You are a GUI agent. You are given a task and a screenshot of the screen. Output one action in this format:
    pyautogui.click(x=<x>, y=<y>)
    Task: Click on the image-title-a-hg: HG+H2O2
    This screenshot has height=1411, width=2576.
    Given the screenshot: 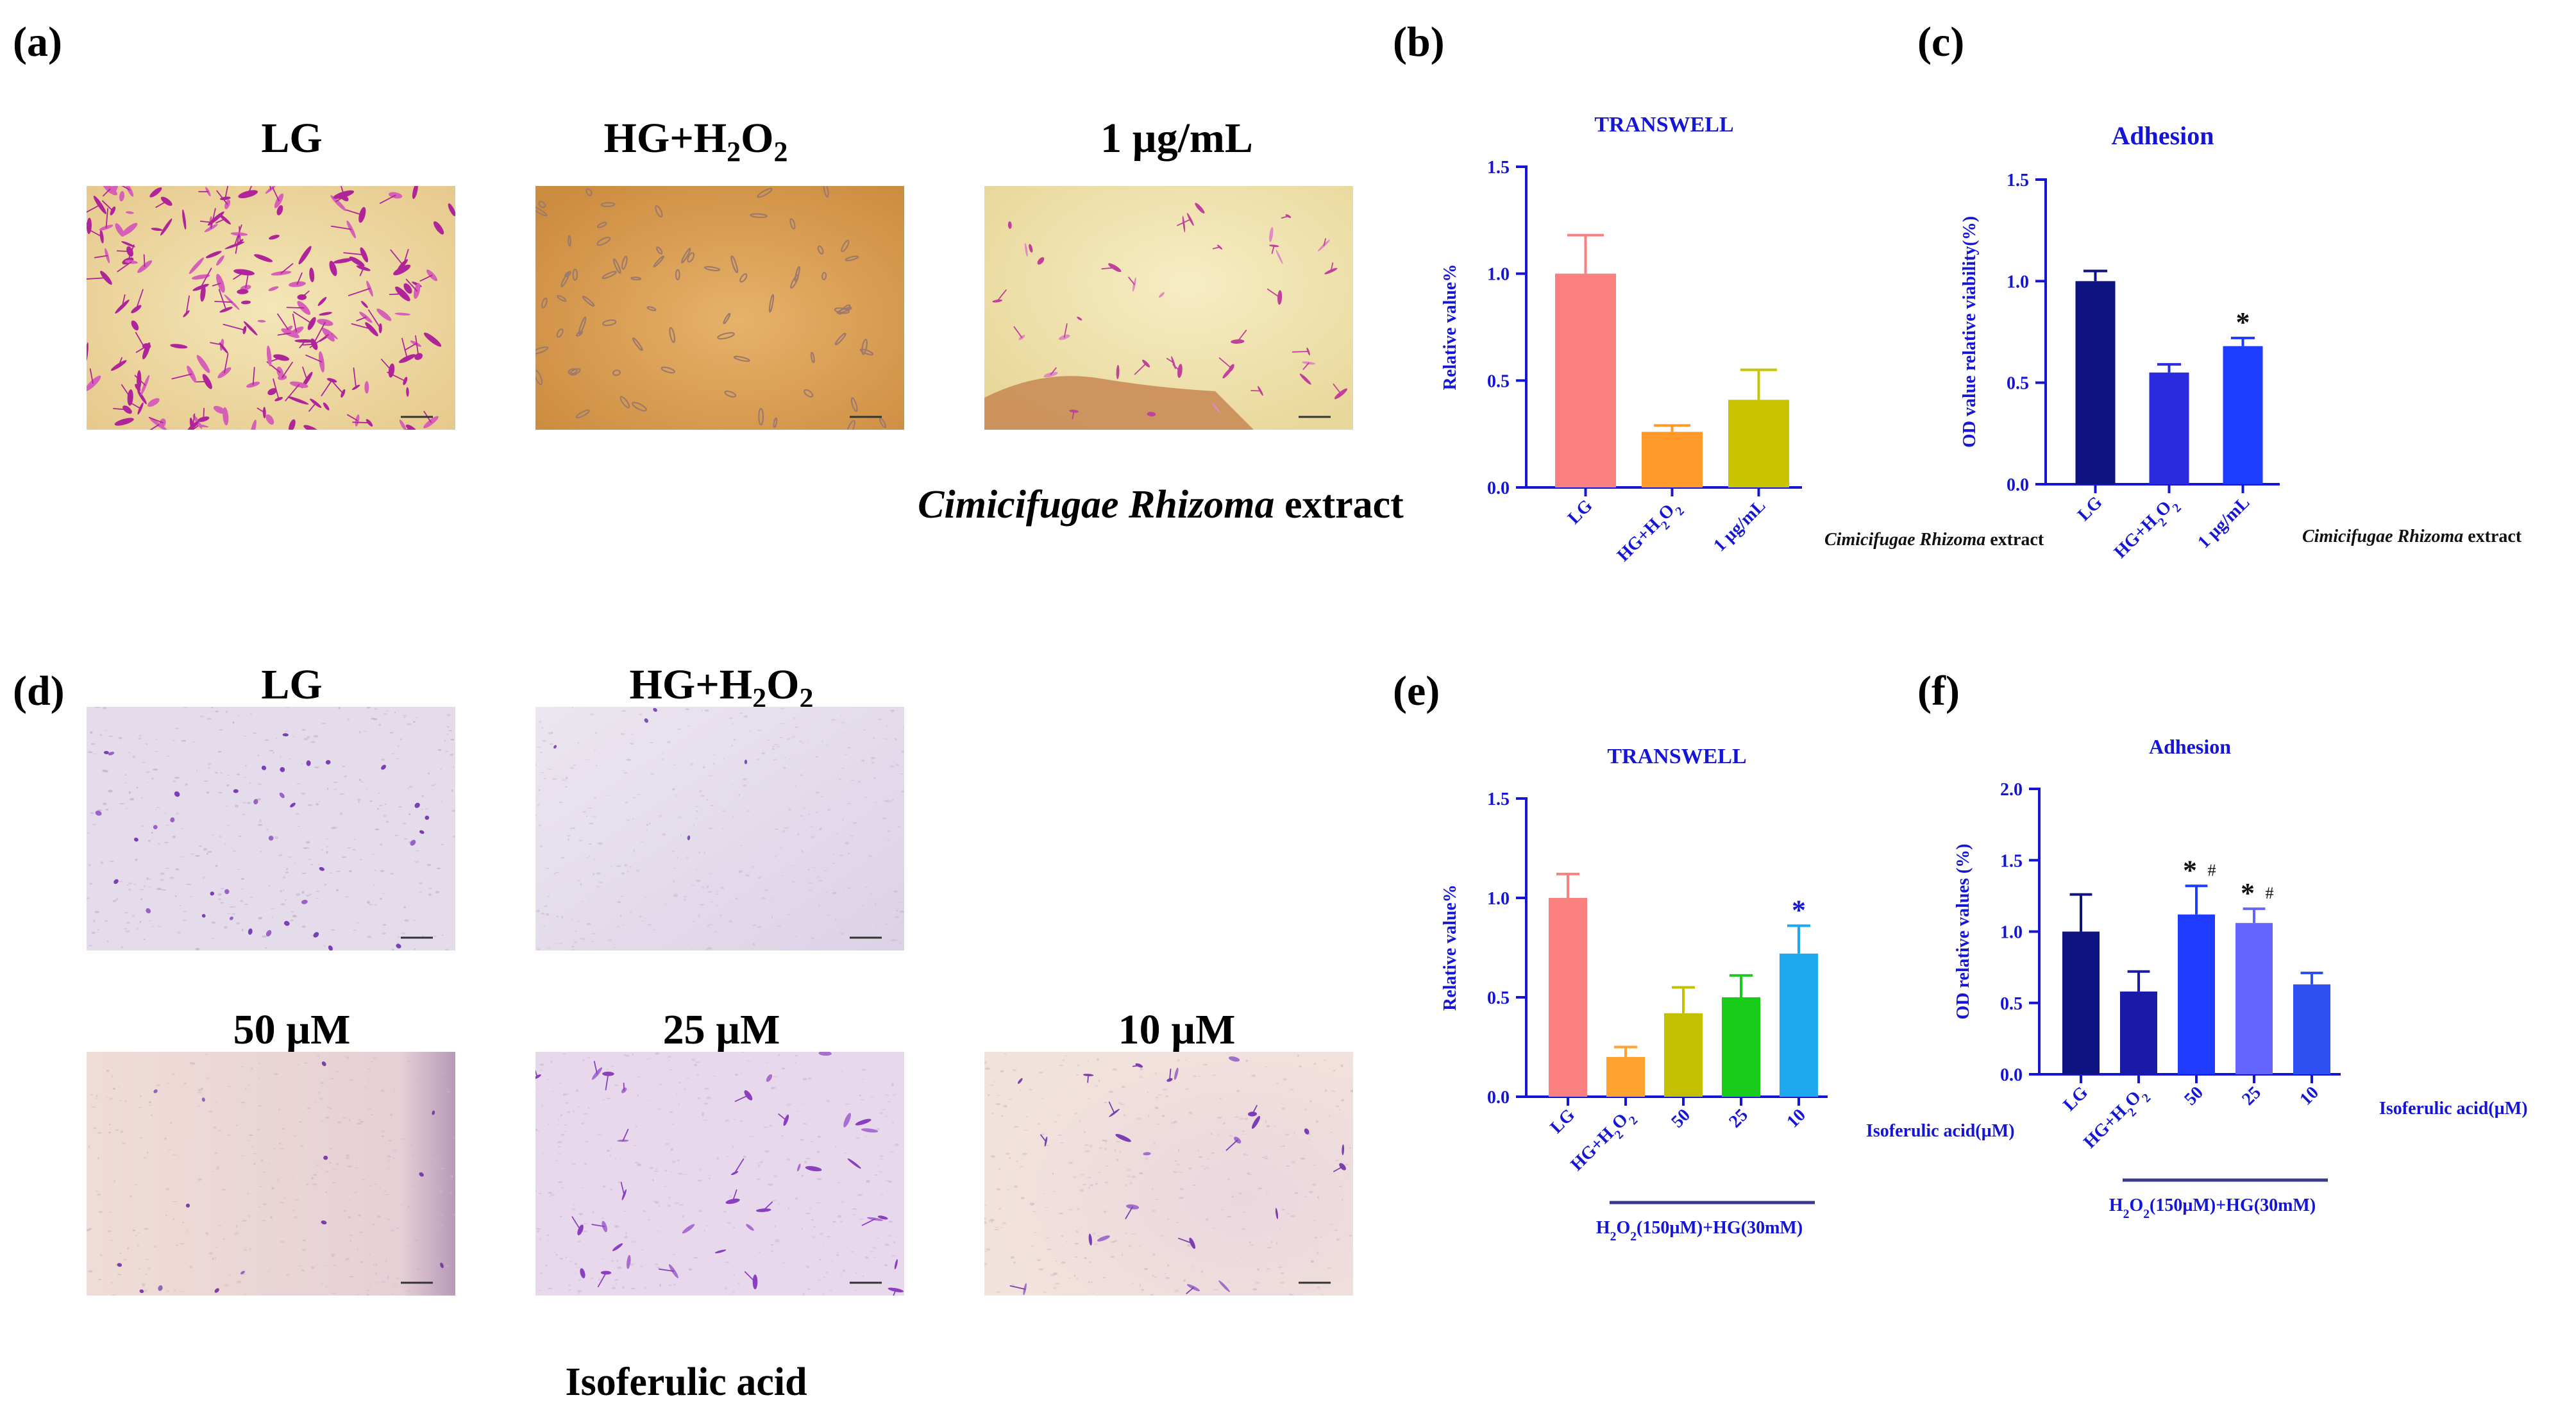 What is the action you would take?
    pyautogui.click(x=695, y=141)
    